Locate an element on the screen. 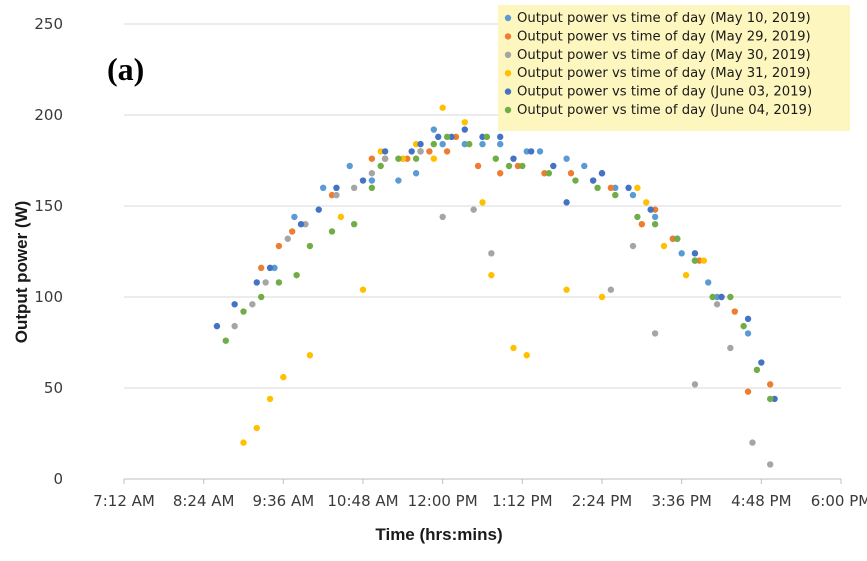  x-tick-label-9: 6:00 PM is located at coordinates (839, 501).